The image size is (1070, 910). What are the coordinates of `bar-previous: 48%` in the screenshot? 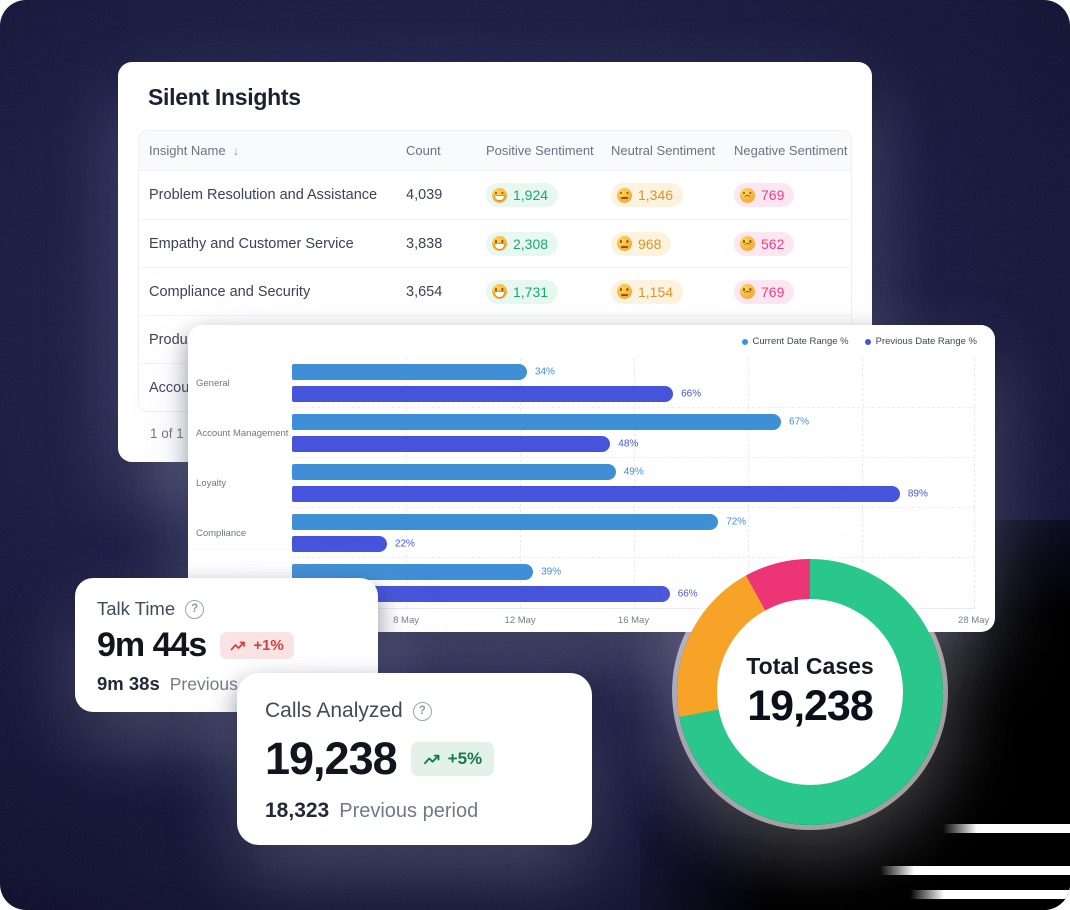 It's located at (465, 444).